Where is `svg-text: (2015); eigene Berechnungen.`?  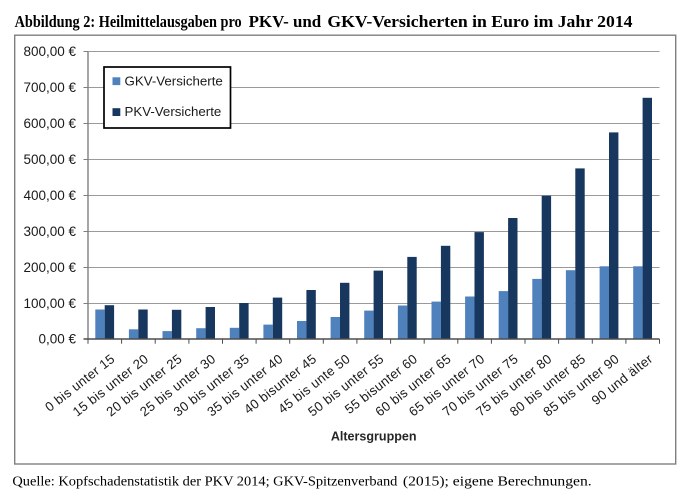
svg-text: (2015); eigene Berechnungen. is located at coordinates (497, 481).